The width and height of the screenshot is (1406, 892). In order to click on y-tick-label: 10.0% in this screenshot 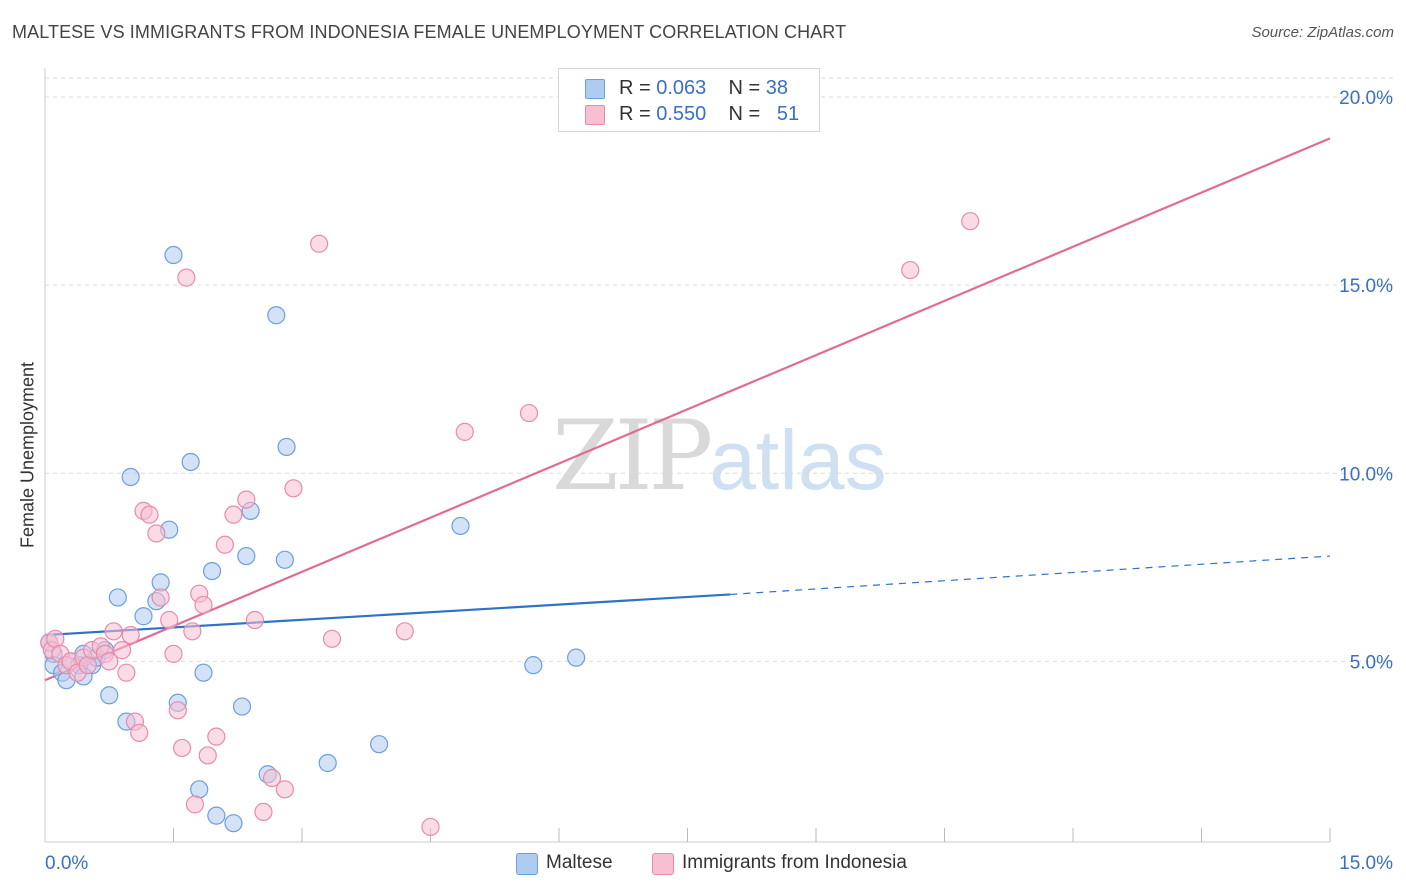, I will do `click(1366, 474)`.